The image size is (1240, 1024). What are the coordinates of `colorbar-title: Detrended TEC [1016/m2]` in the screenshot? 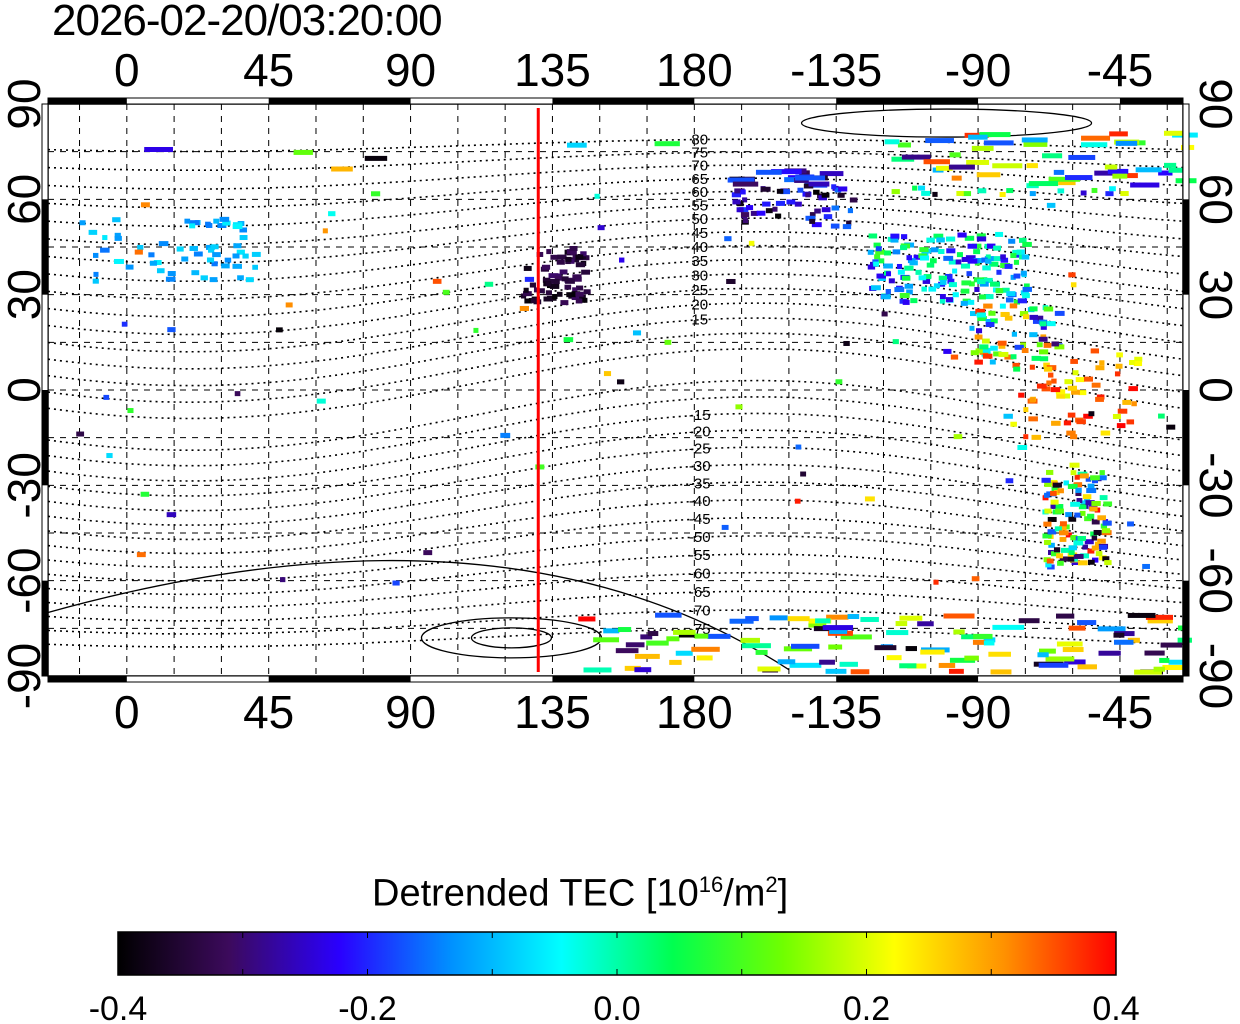 It's located at (580, 894).